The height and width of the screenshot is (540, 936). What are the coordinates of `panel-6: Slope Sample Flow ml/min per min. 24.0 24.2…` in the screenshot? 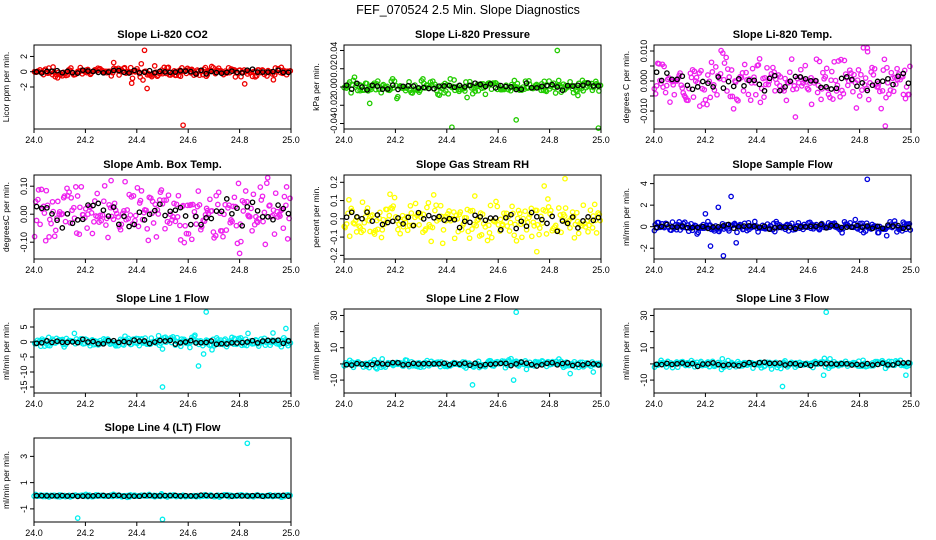 It's located at (770, 217).